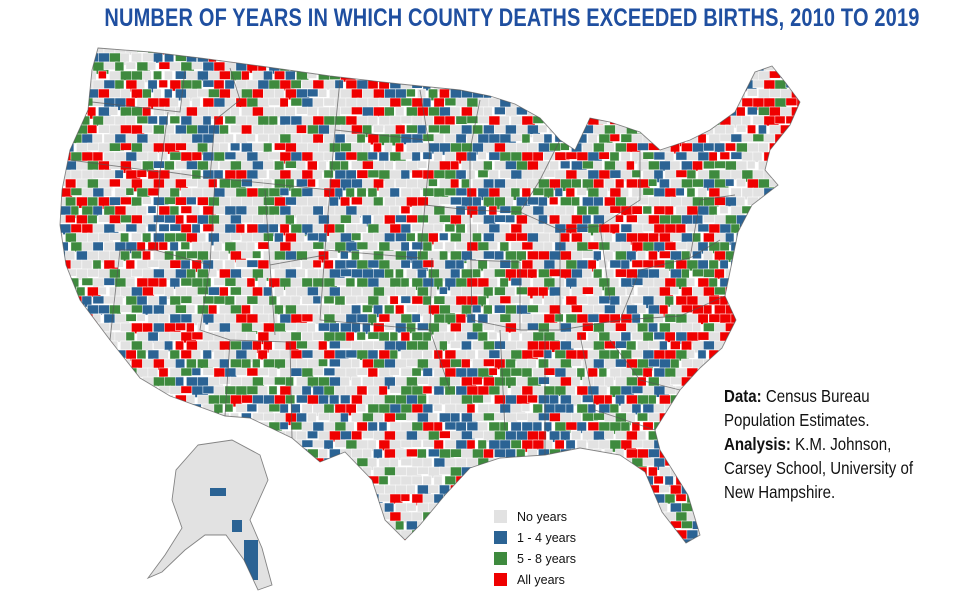  What do you see at coordinates (757, 444) in the screenshot?
I see `analysis-label: Analysis:` at bounding box center [757, 444].